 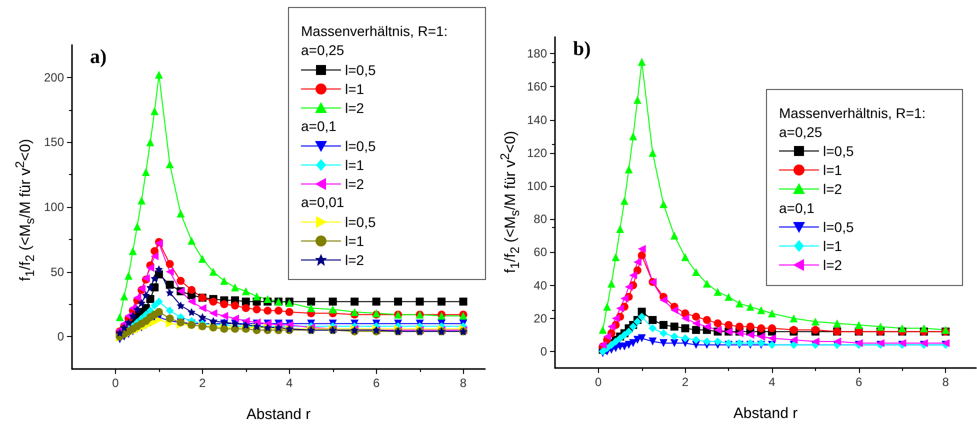 What do you see at coordinates (832, 265) in the screenshot?
I see `legend-label: l=2` at bounding box center [832, 265].